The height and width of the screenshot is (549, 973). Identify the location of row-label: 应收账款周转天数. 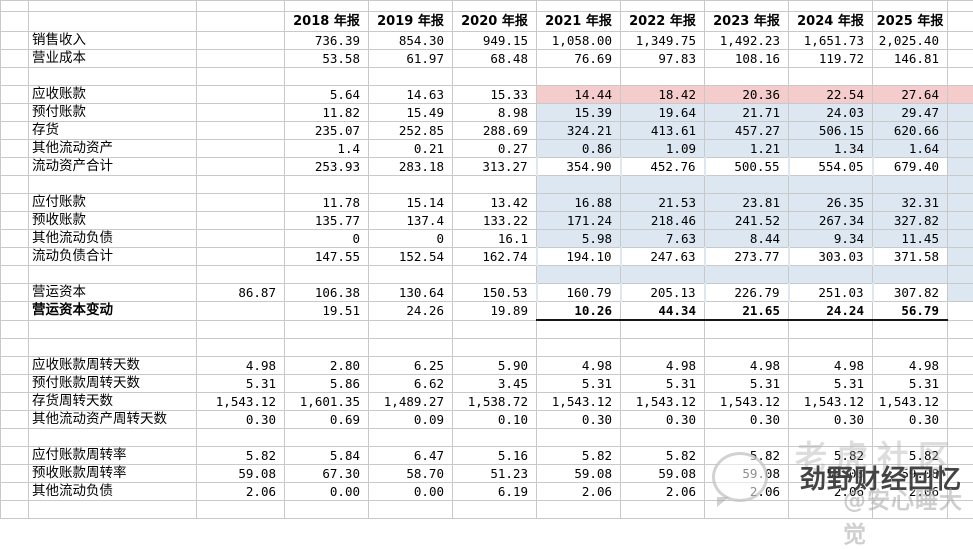
(113, 366).